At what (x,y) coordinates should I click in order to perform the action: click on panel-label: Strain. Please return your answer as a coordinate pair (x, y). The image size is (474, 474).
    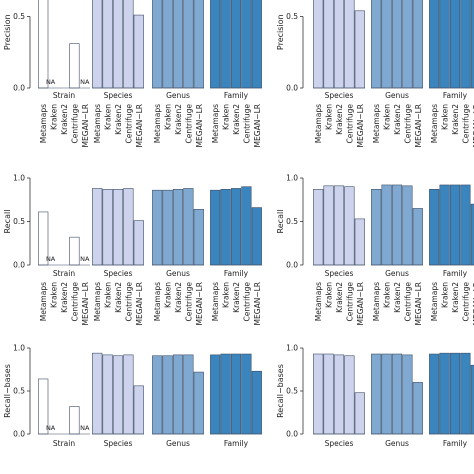
    Looking at the image, I should click on (64, 273).